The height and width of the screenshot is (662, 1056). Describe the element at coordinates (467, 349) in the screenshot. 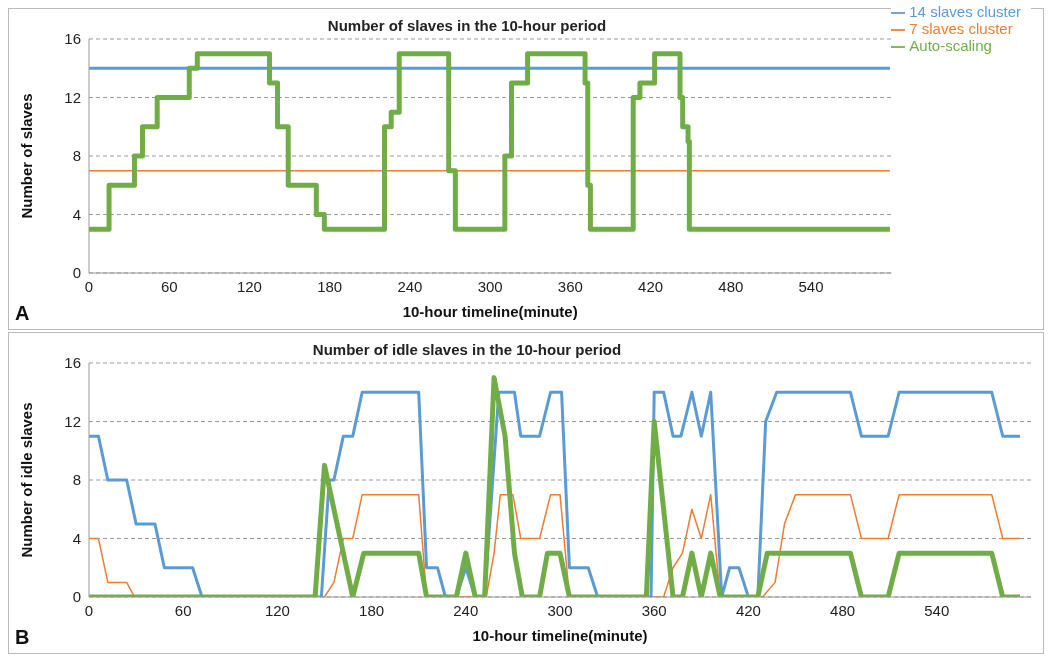

I see `chart-title: Number of idle slaves in the 10-hour period` at that location.